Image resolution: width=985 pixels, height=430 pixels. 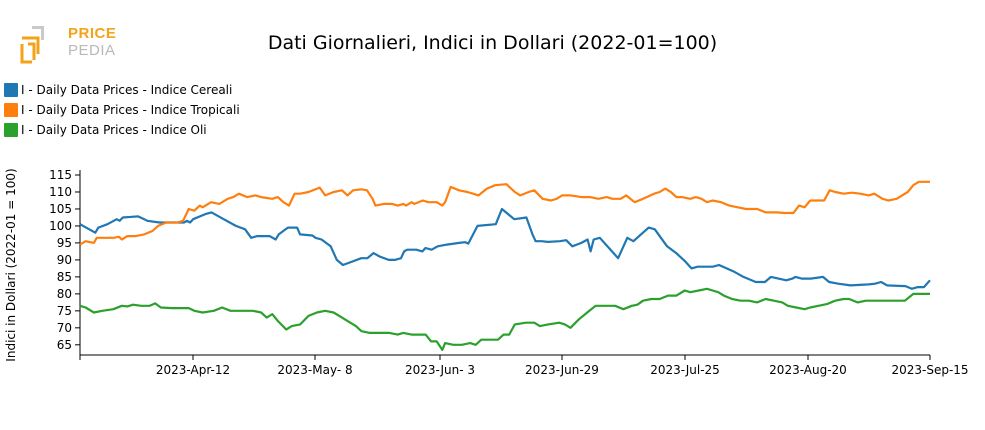 What do you see at coordinates (60, 209) in the screenshot?
I see `y-tick-label: 105` at bounding box center [60, 209].